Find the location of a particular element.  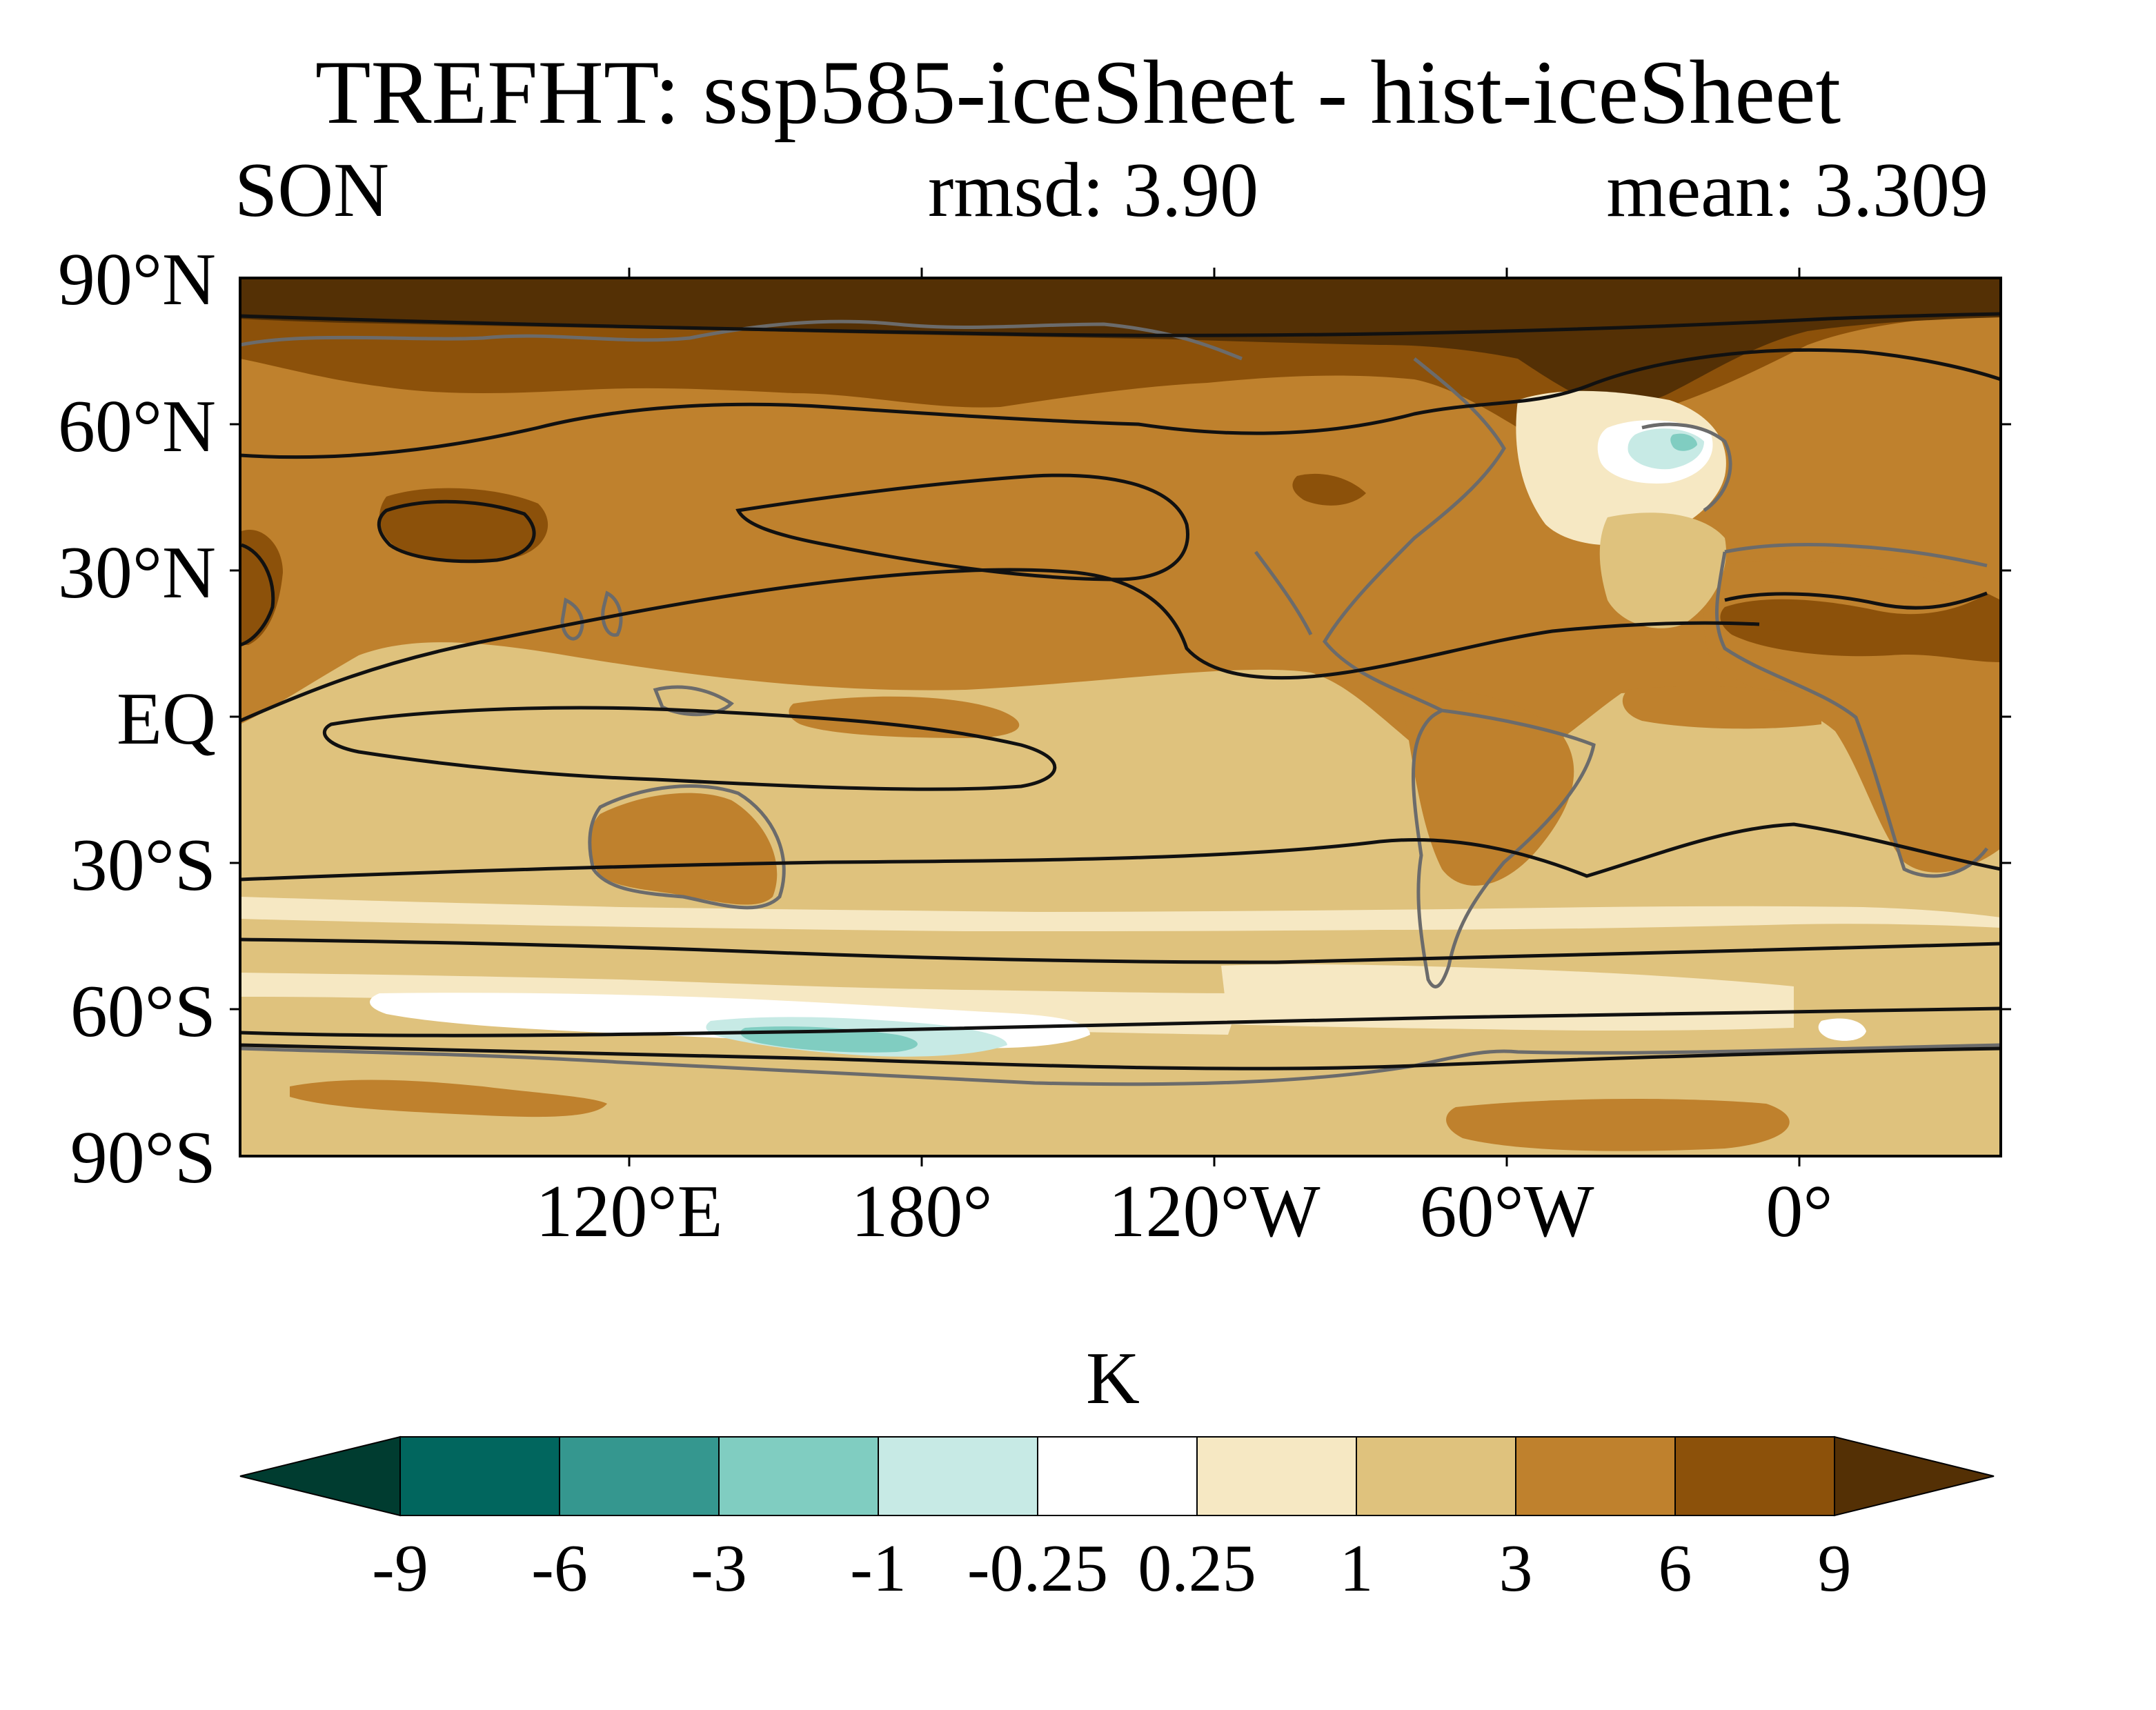

colorbar-tick-label: 1 is located at coordinates (1356, 1569).